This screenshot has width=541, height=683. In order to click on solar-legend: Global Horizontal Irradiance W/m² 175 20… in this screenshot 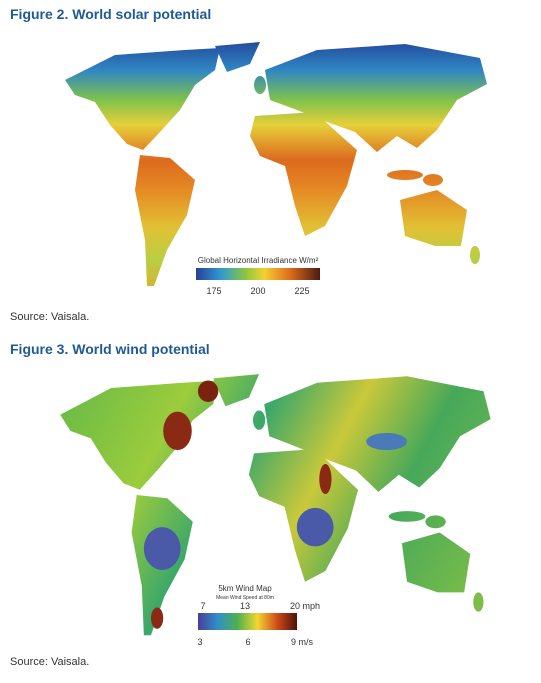, I will do `click(258, 276)`.